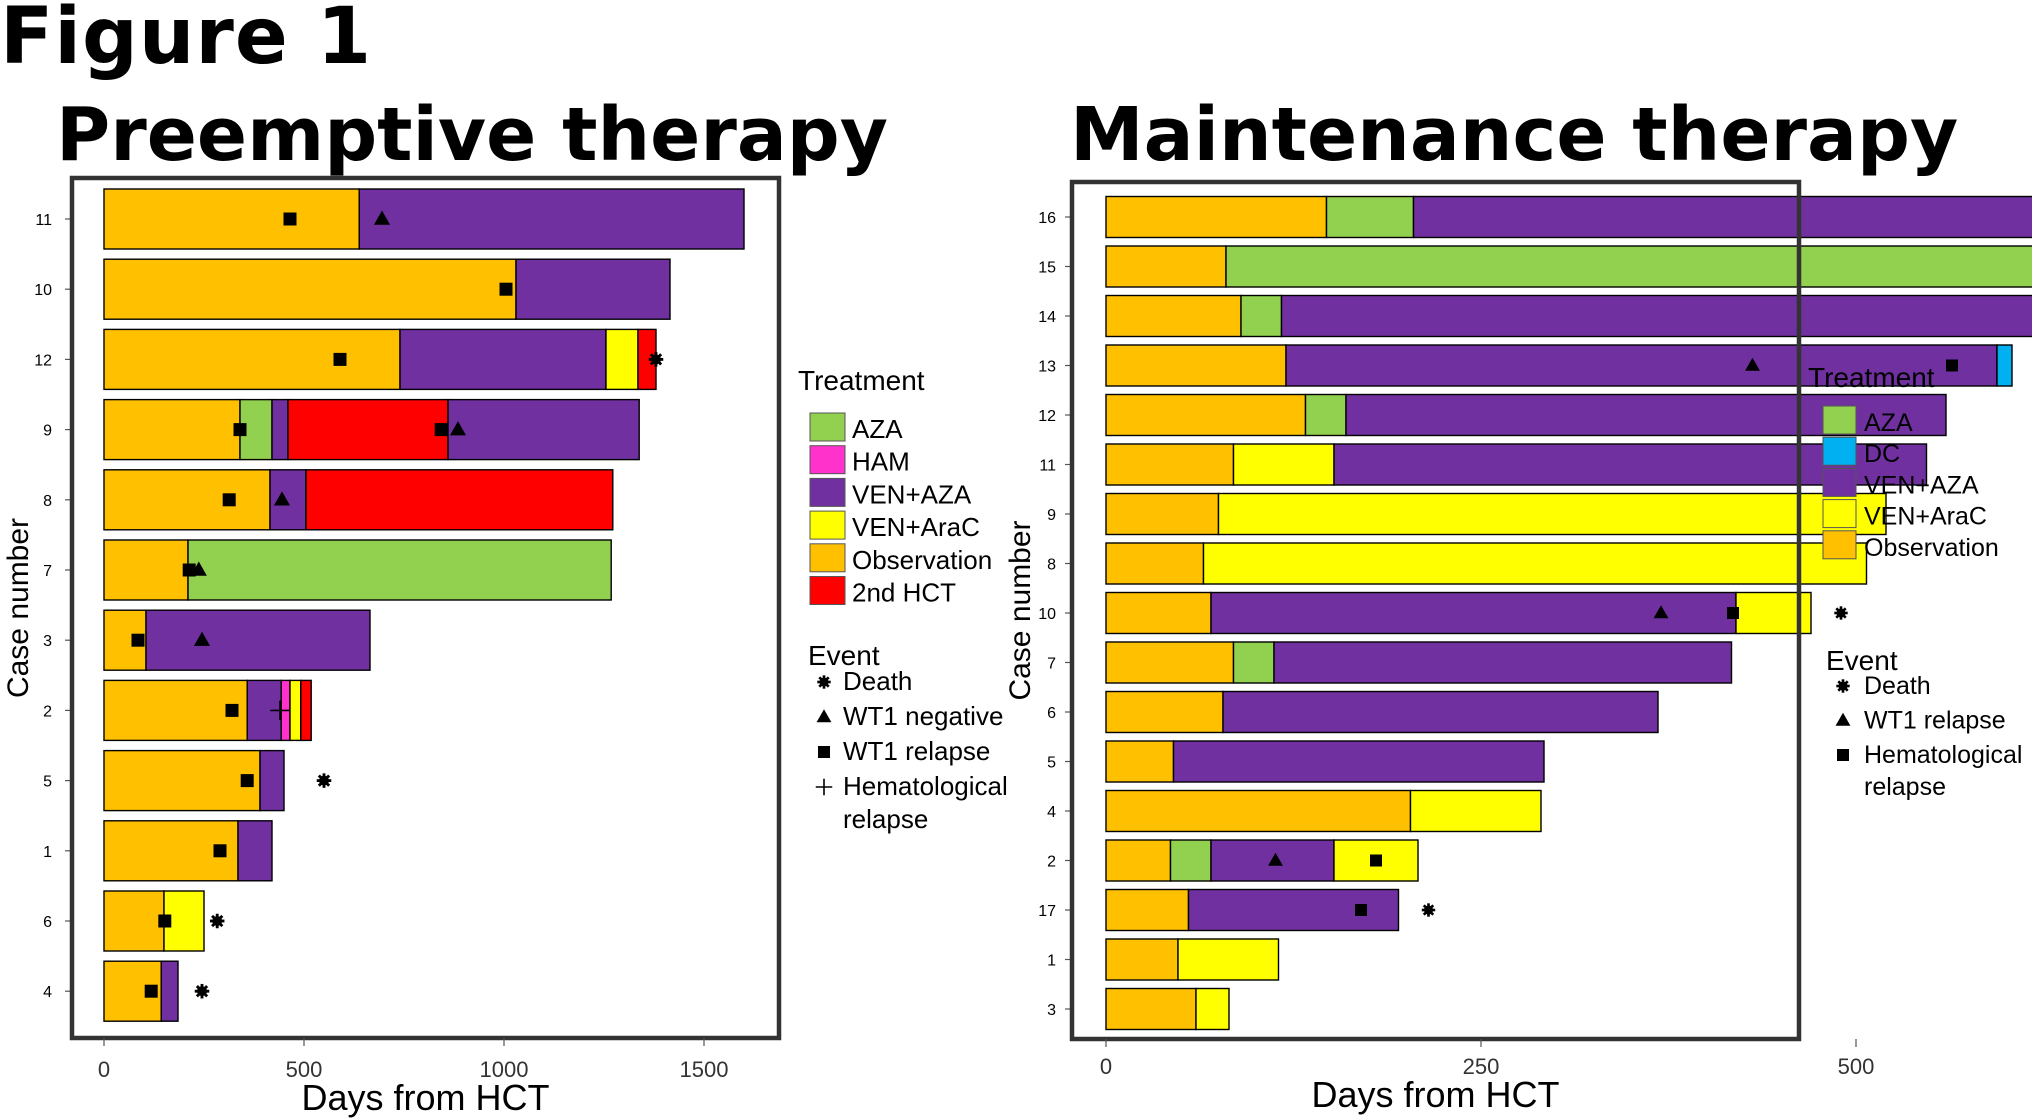  Describe the element at coordinates (1943, 755) in the screenshot. I see `maintenance-legend-event-label: Hematological` at that location.